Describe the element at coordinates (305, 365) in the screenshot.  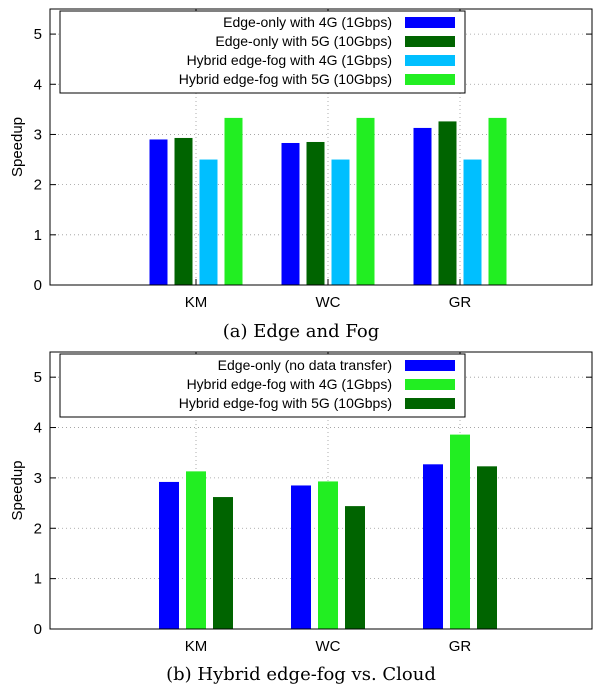
I see `legend-label: Edge-only (no data transfer)` at that location.